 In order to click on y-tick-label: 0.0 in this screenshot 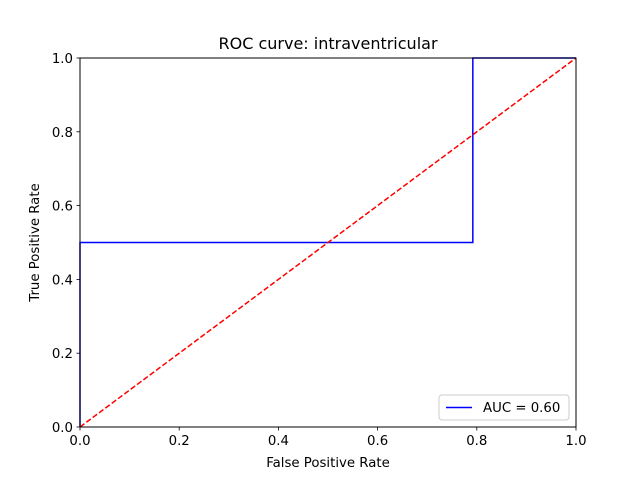, I will do `click(62, 428)`.